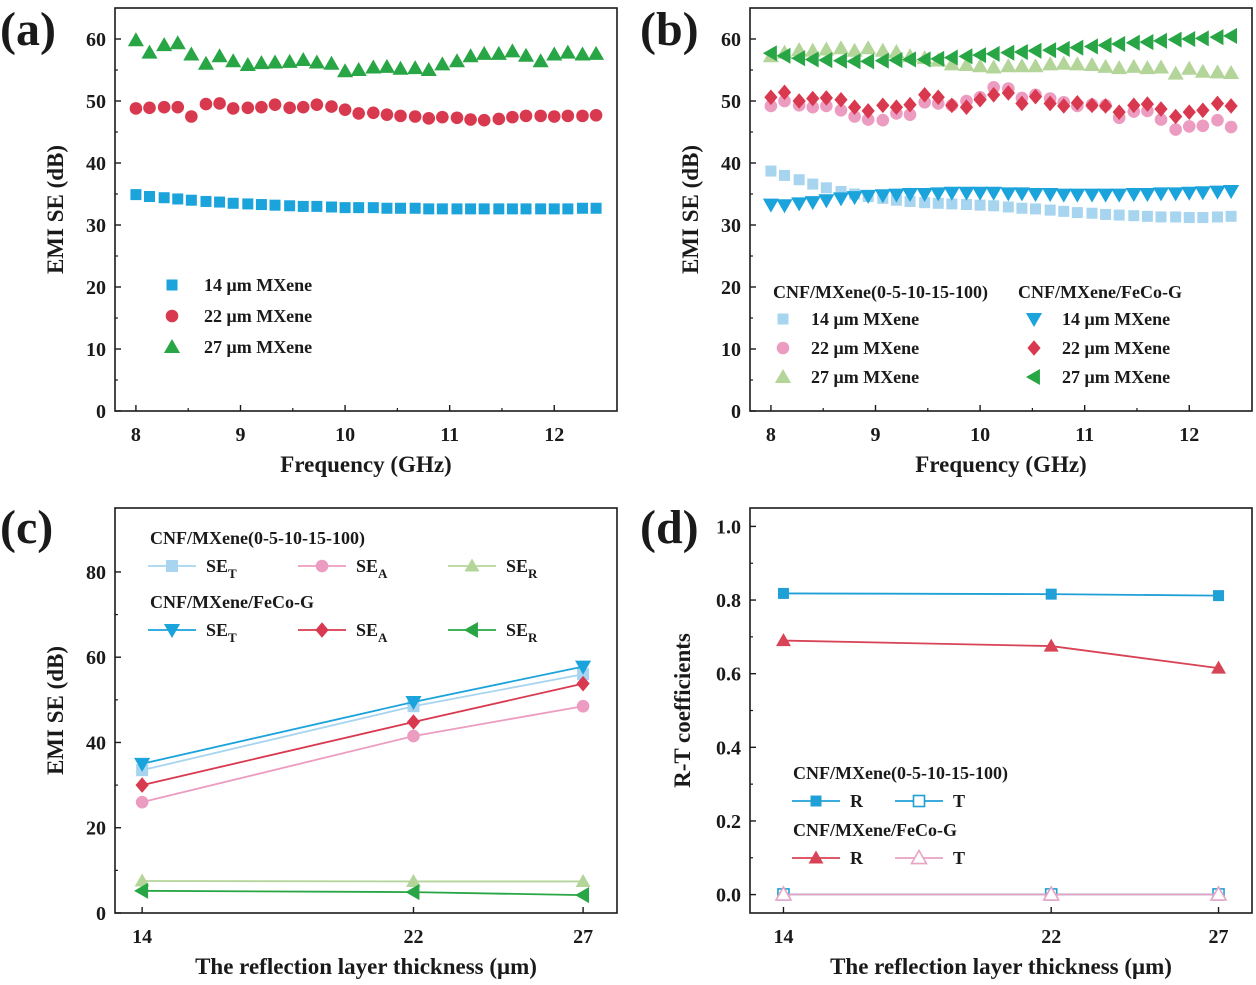 This screenshot has width=1256, height=985. Describe the element at coordinates (362, 722) in the screenshot. I see `c-series-line` at that location.